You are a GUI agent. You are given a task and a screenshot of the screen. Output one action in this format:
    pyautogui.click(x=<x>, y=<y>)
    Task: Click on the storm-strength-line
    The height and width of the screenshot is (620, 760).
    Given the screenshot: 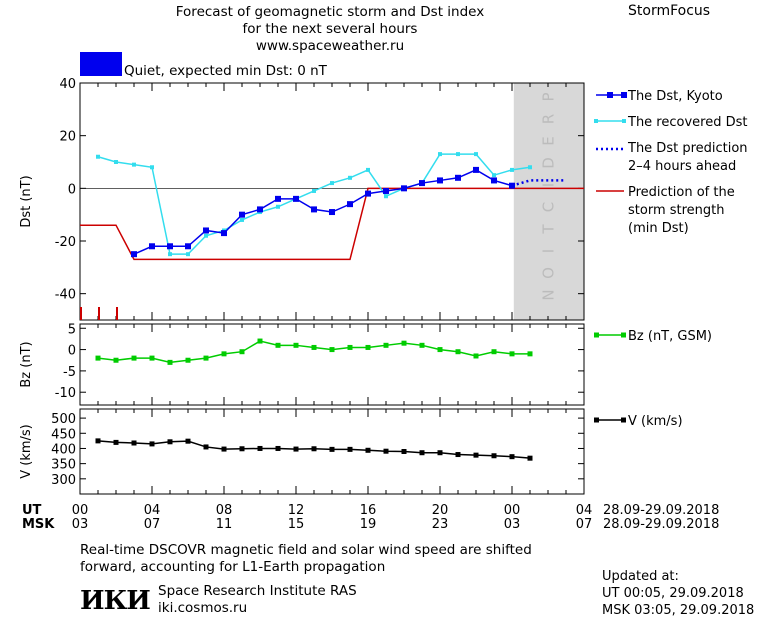 What is the action you would take?
    pyautogui.click(x=332, y=224)
    